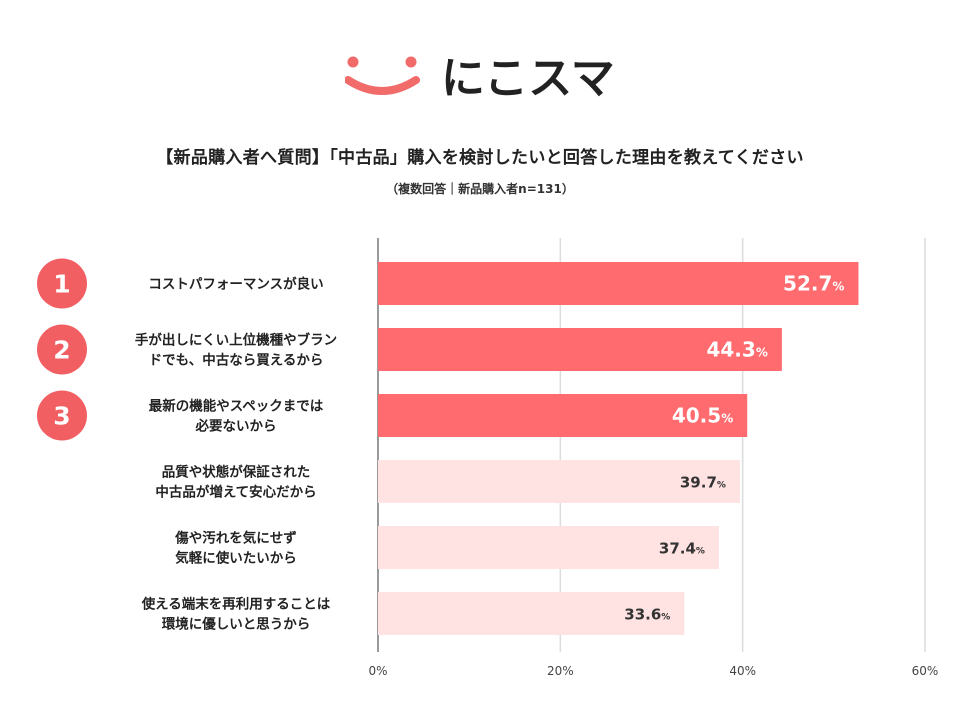 The width and height of the screenshot is (960, 720). Describe the element at coordinates (236, 472) in the screenshot. I see `category-label: 品質や状態が保証された` at that location.